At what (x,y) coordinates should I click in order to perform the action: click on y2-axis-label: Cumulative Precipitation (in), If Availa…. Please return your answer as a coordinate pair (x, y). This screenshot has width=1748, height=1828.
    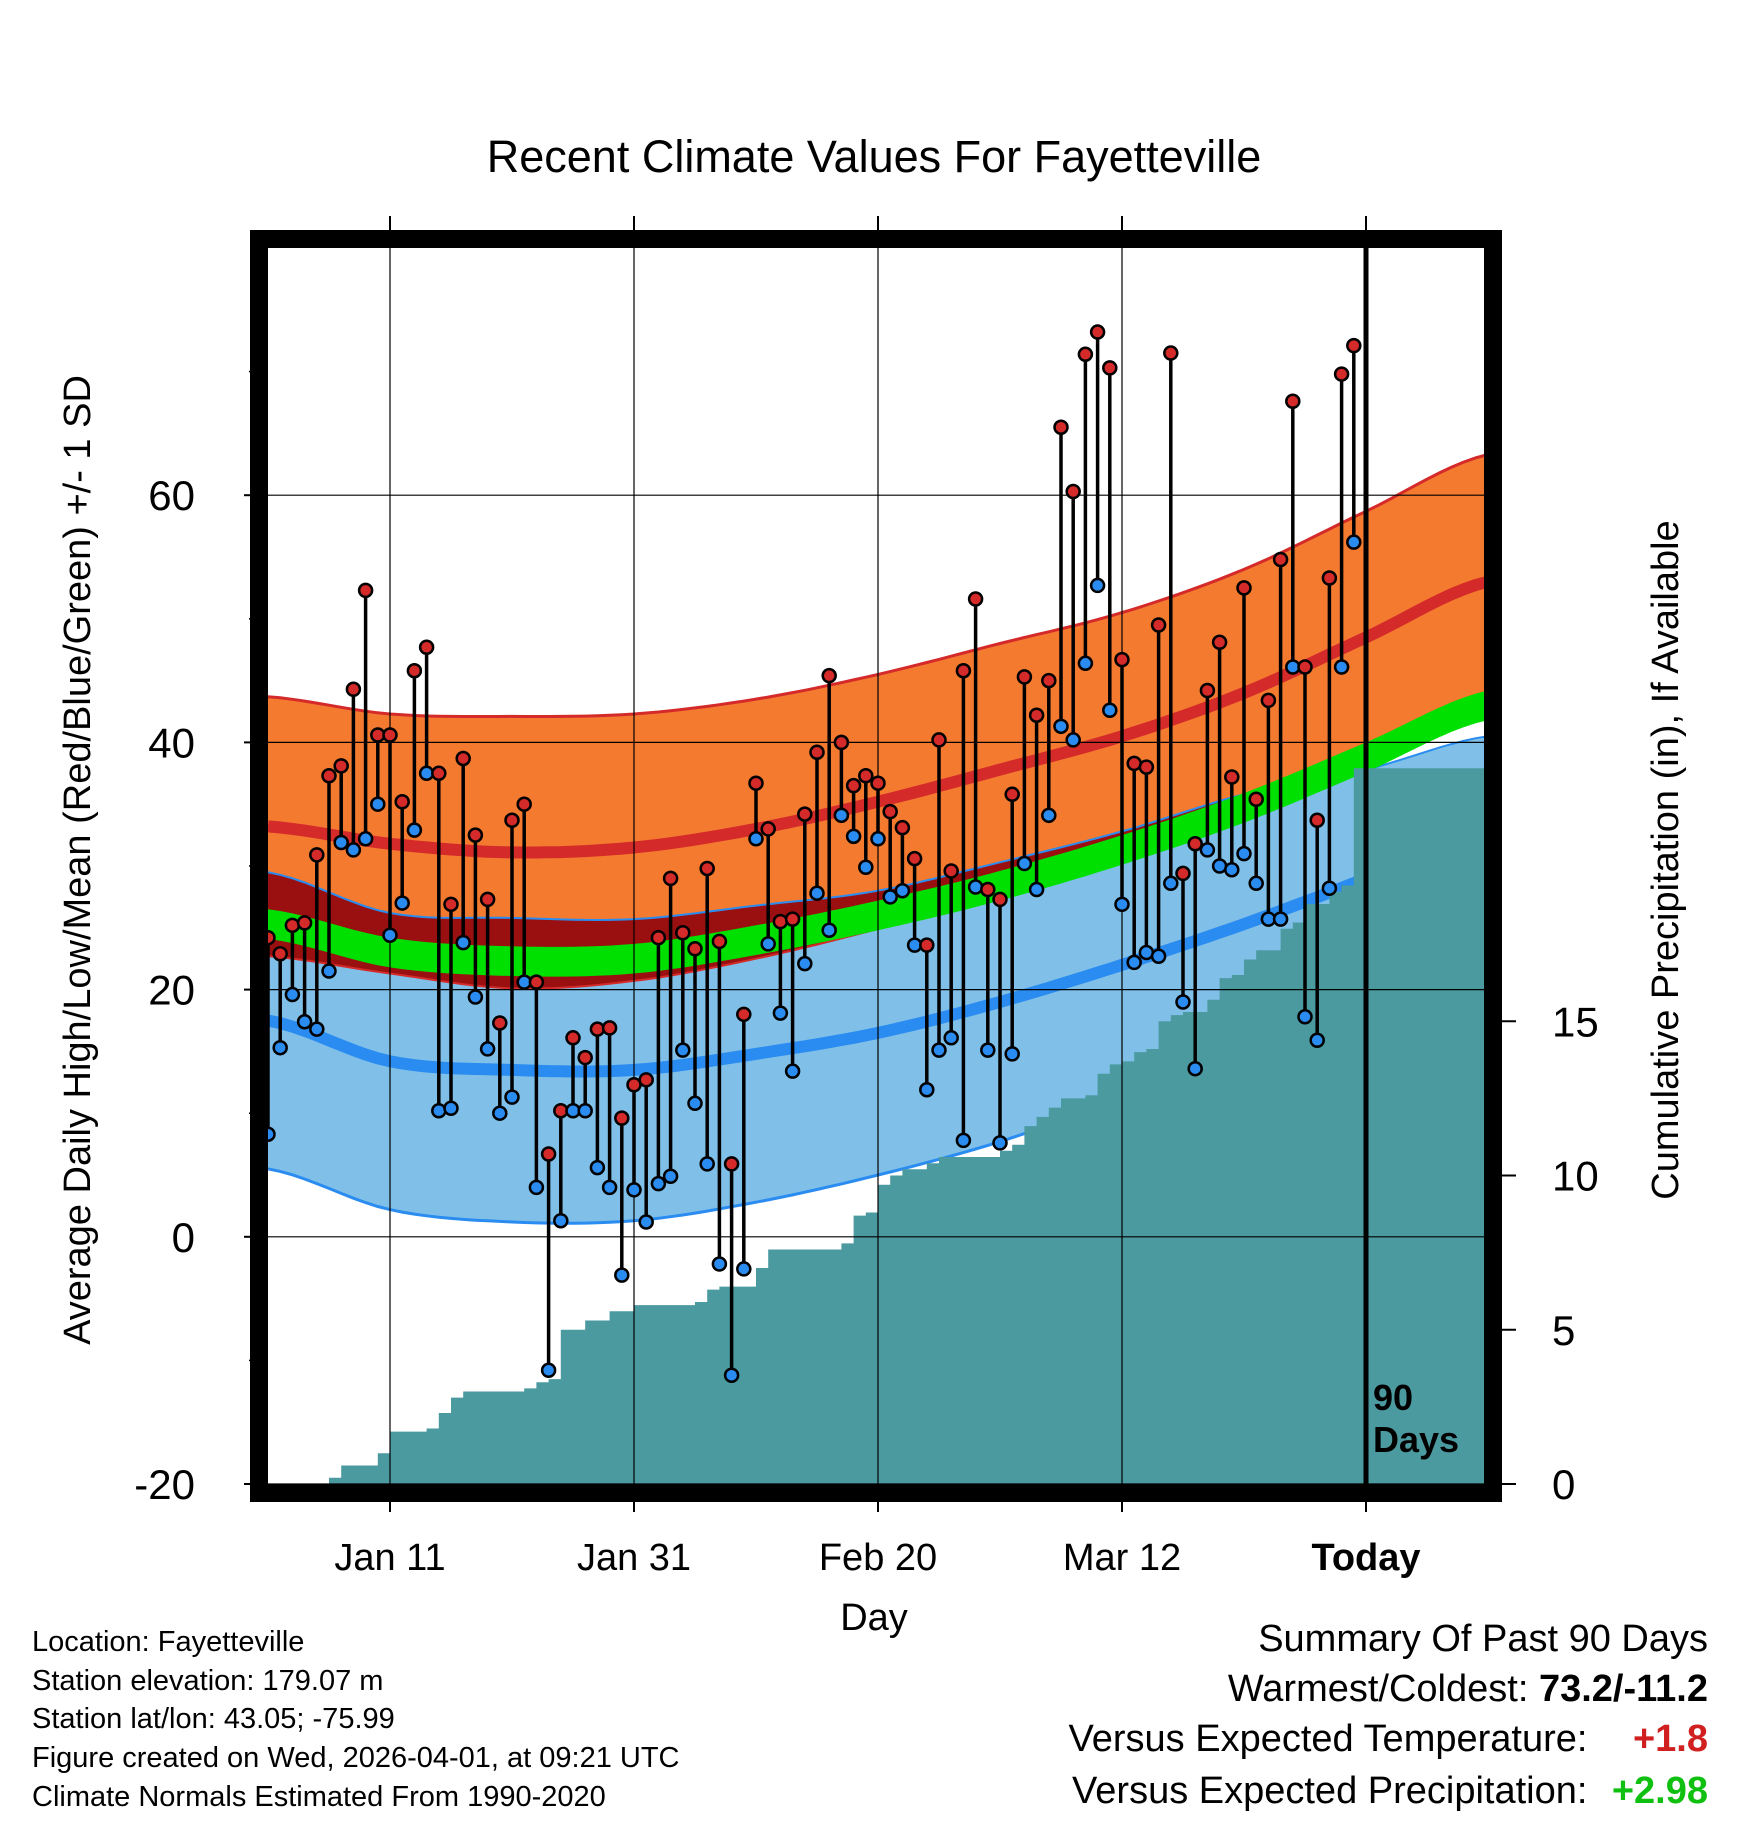
    Looking at the image, I should click on (1666, 859).